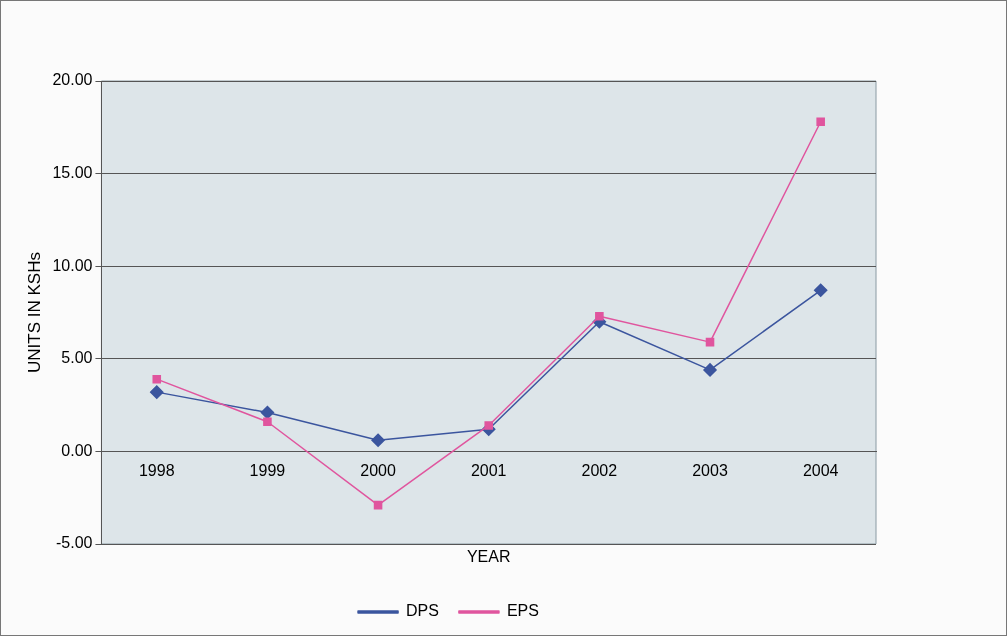 The image size is (1007, 636). Describe the element at coordinates (72, 173) in the screenshot. I see `y-tick-label: 15.00` at that location.